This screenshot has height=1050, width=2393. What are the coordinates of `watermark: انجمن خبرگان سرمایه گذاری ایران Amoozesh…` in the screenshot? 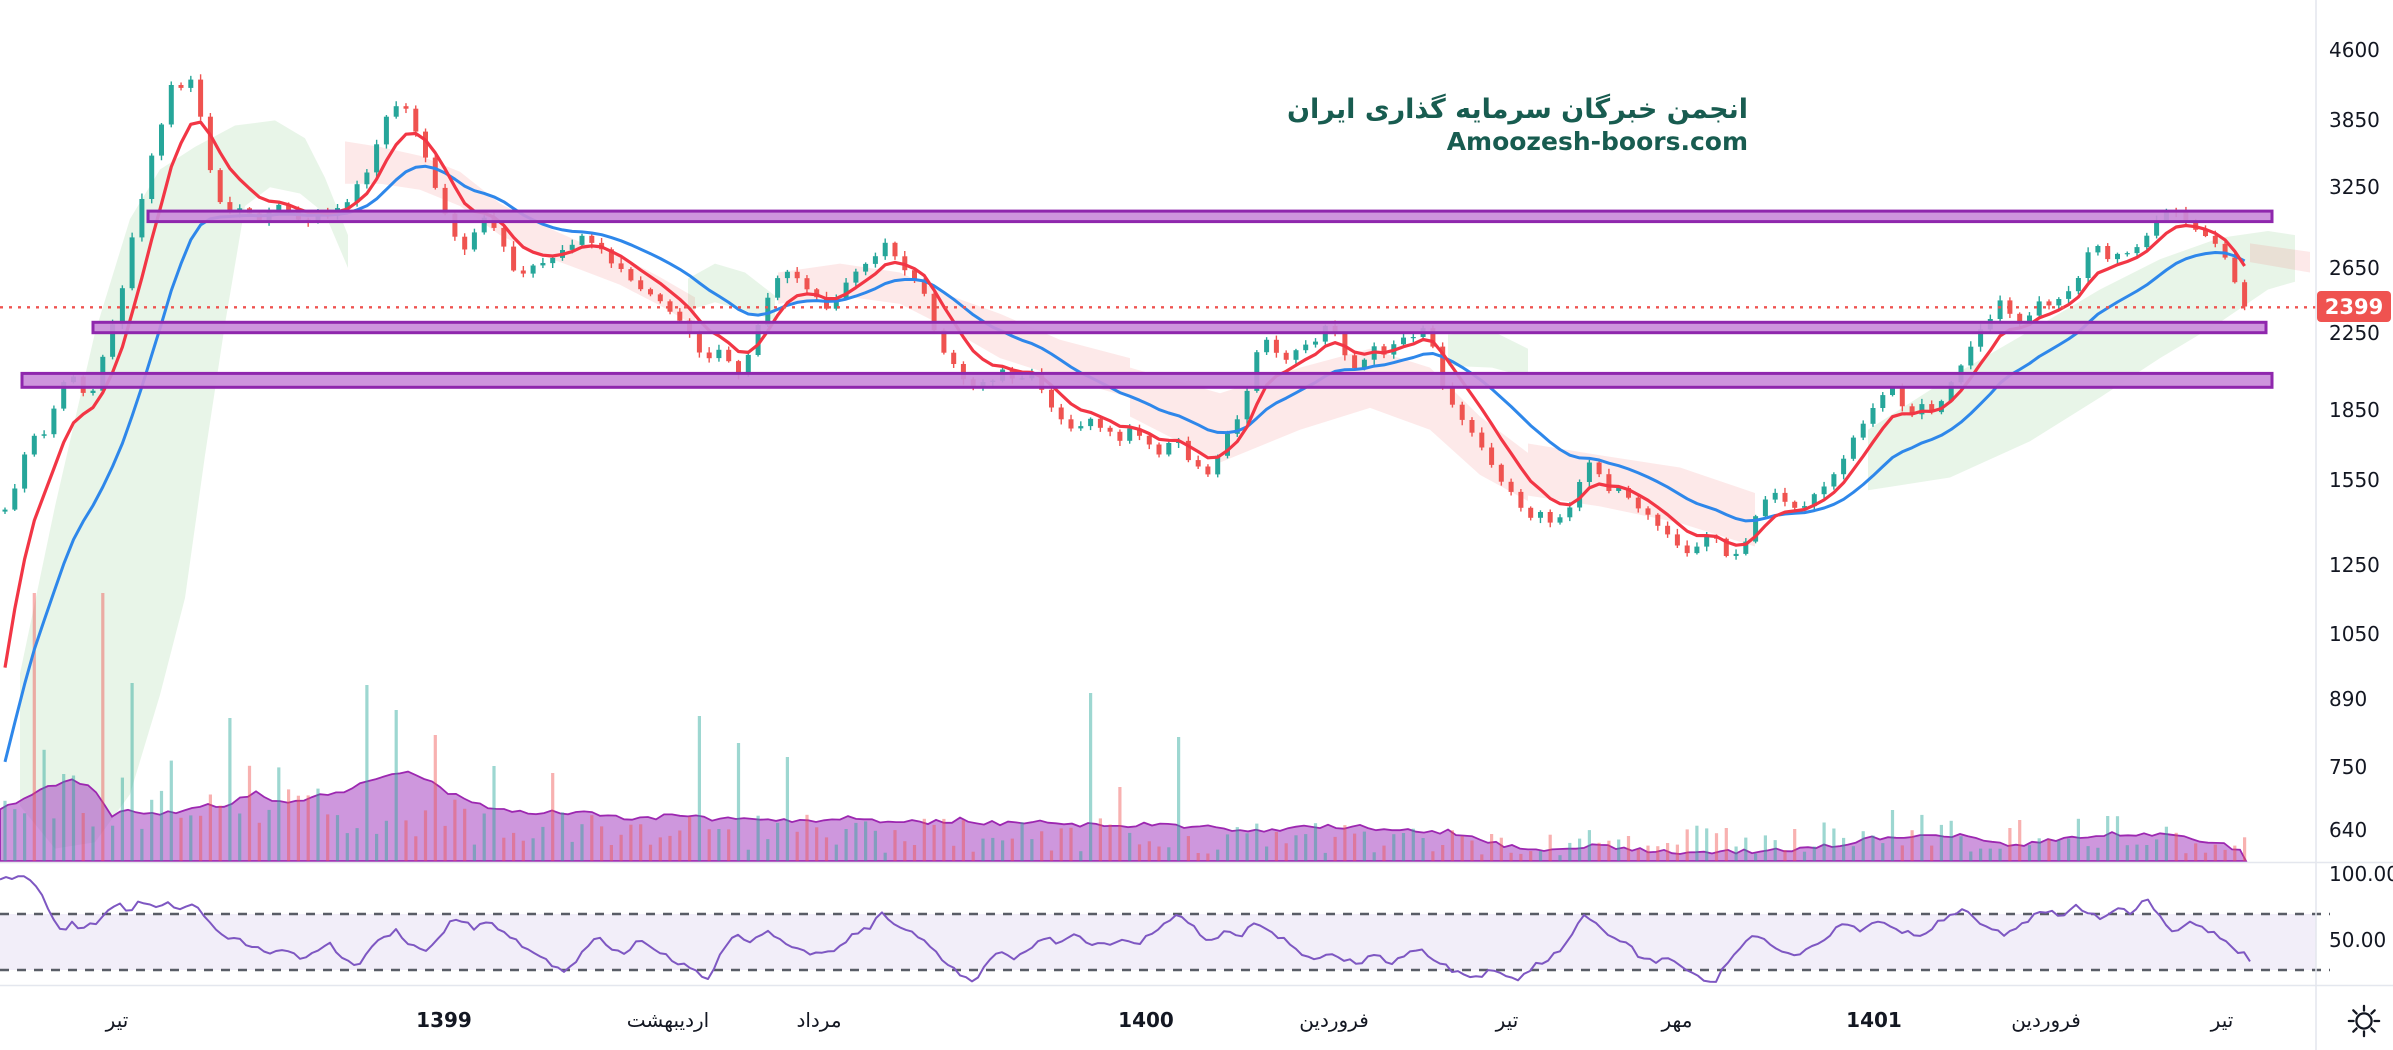 It's located at (1517, 125).